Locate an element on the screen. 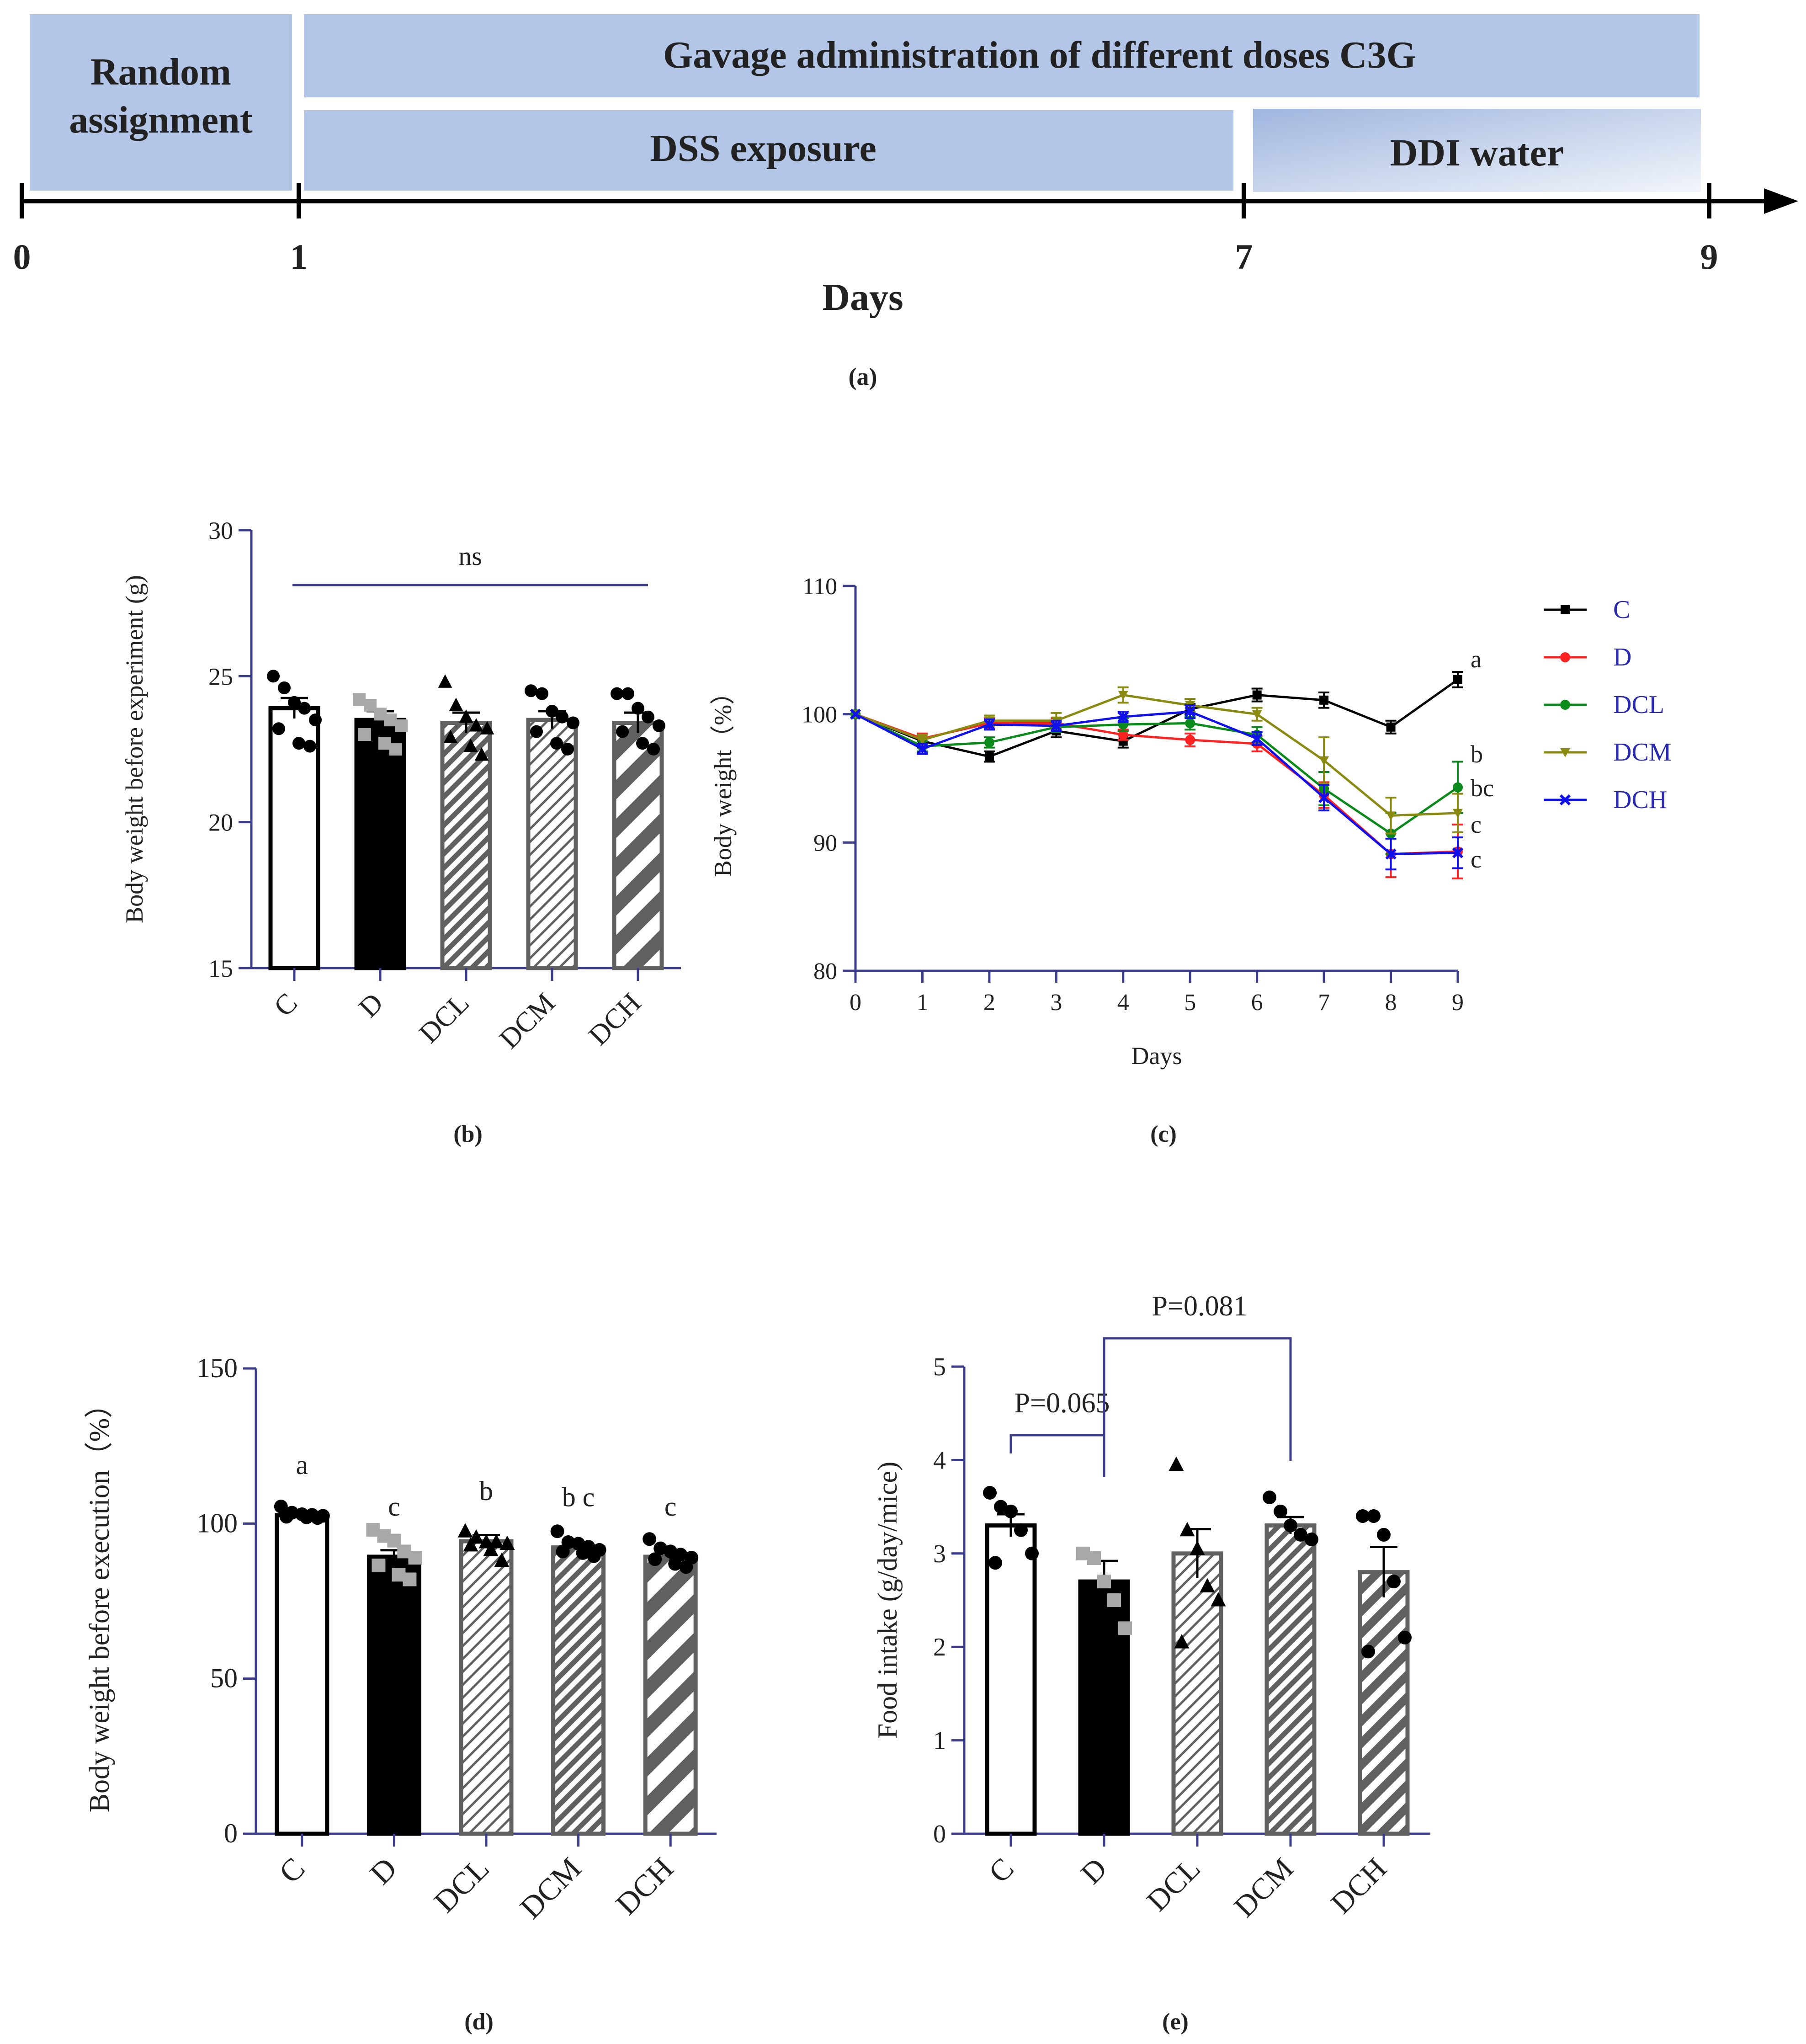 The image size is (1806, 2044). y-tick-label: 50 is located at coordinates (224, 1678).